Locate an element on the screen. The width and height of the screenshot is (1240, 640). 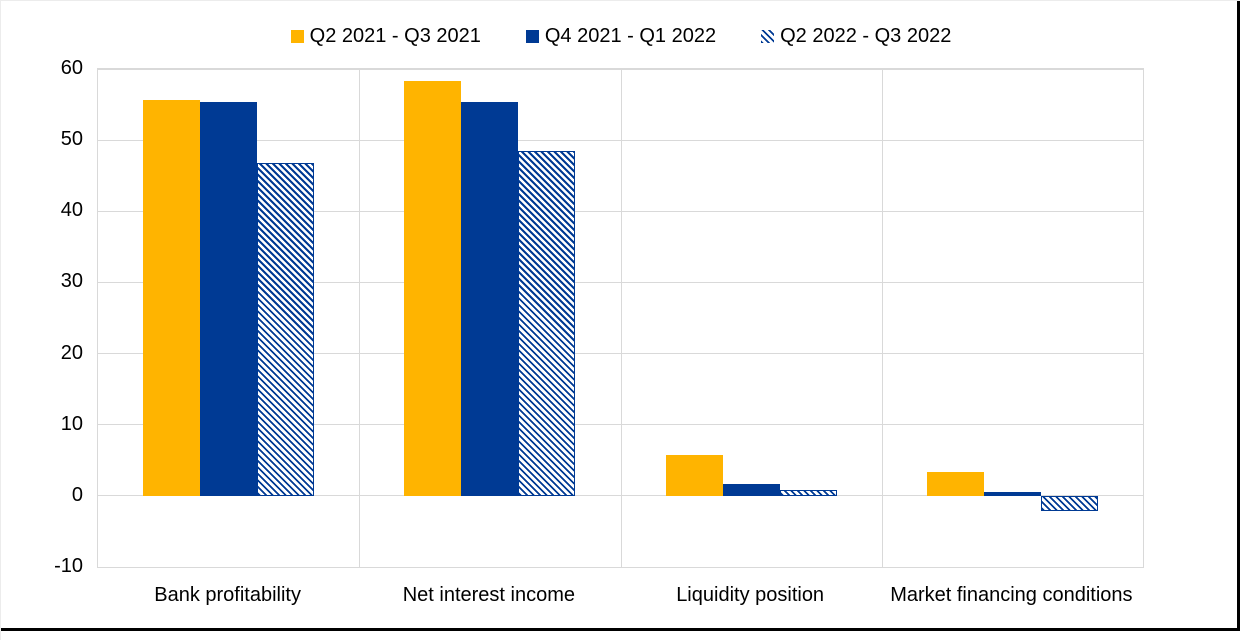
y-tick-label: 60 is located at coordinates (71, 68).